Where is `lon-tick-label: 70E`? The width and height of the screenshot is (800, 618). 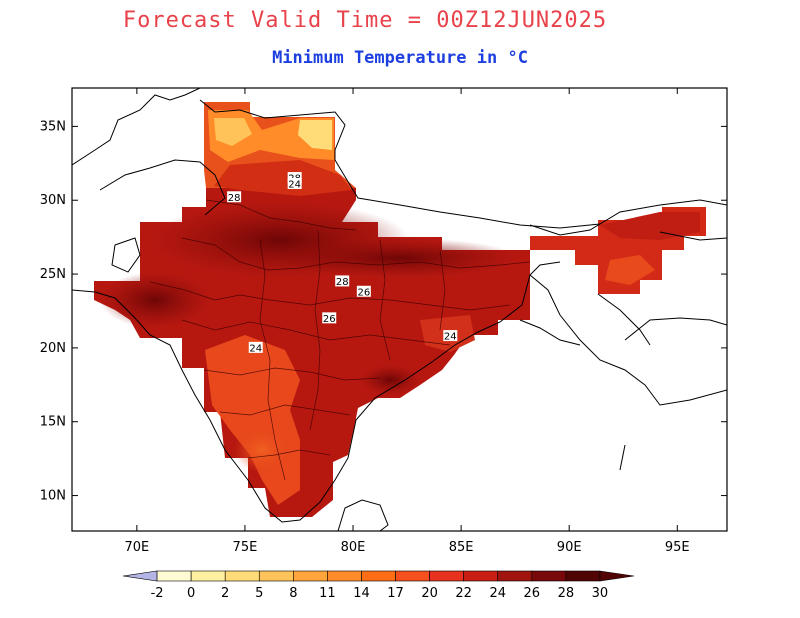
lon-tick-label: 70E is located at coordinates (136, 547).